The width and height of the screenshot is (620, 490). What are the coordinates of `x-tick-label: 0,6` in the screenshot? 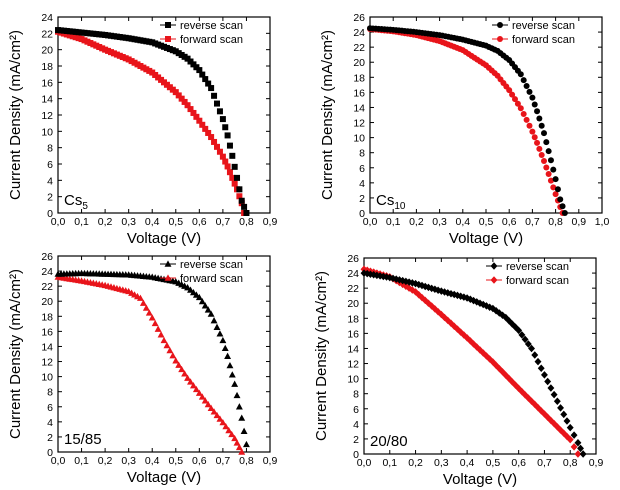 It's located at (509, 222).